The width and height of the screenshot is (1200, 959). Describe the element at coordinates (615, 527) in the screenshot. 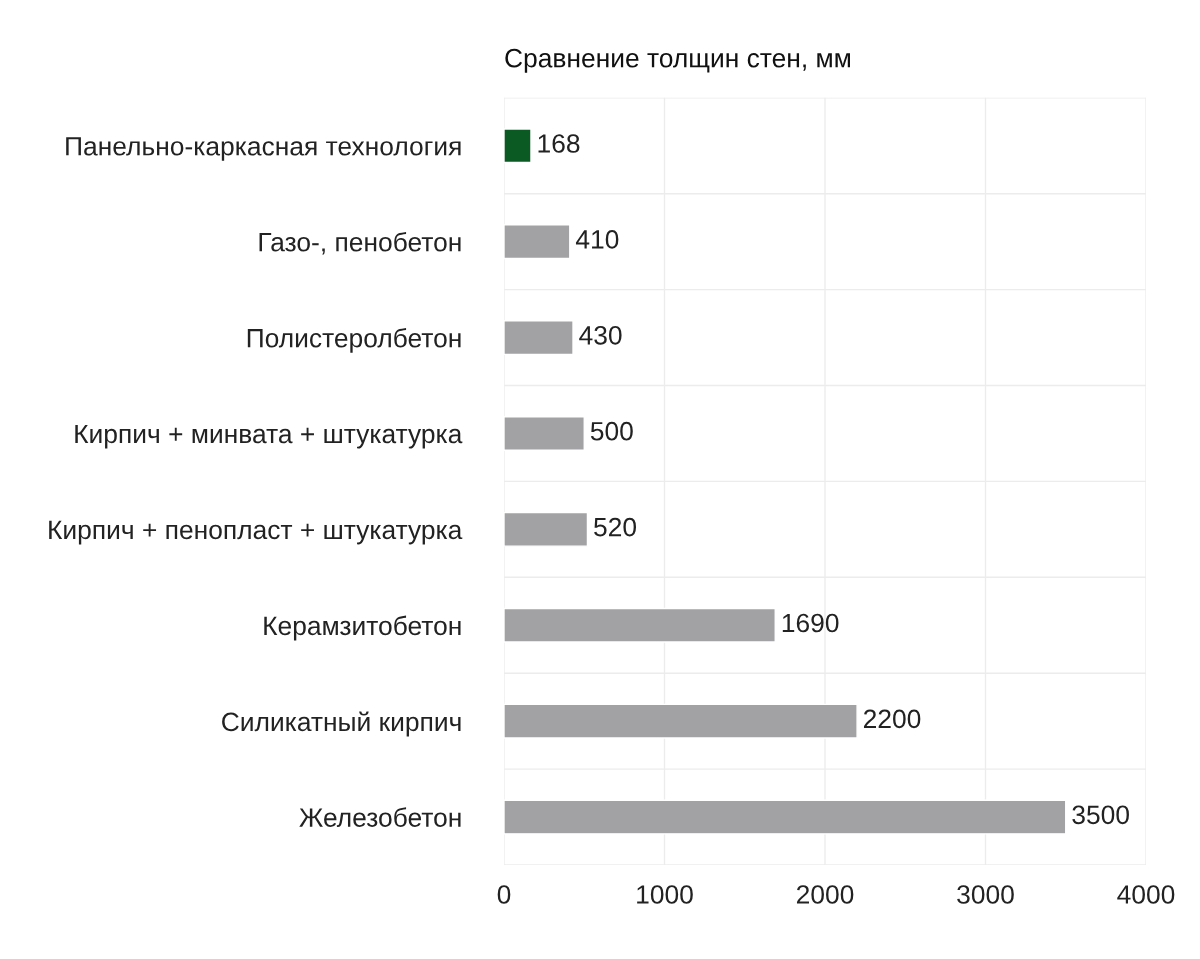

I see `data-label: 520` at that location.